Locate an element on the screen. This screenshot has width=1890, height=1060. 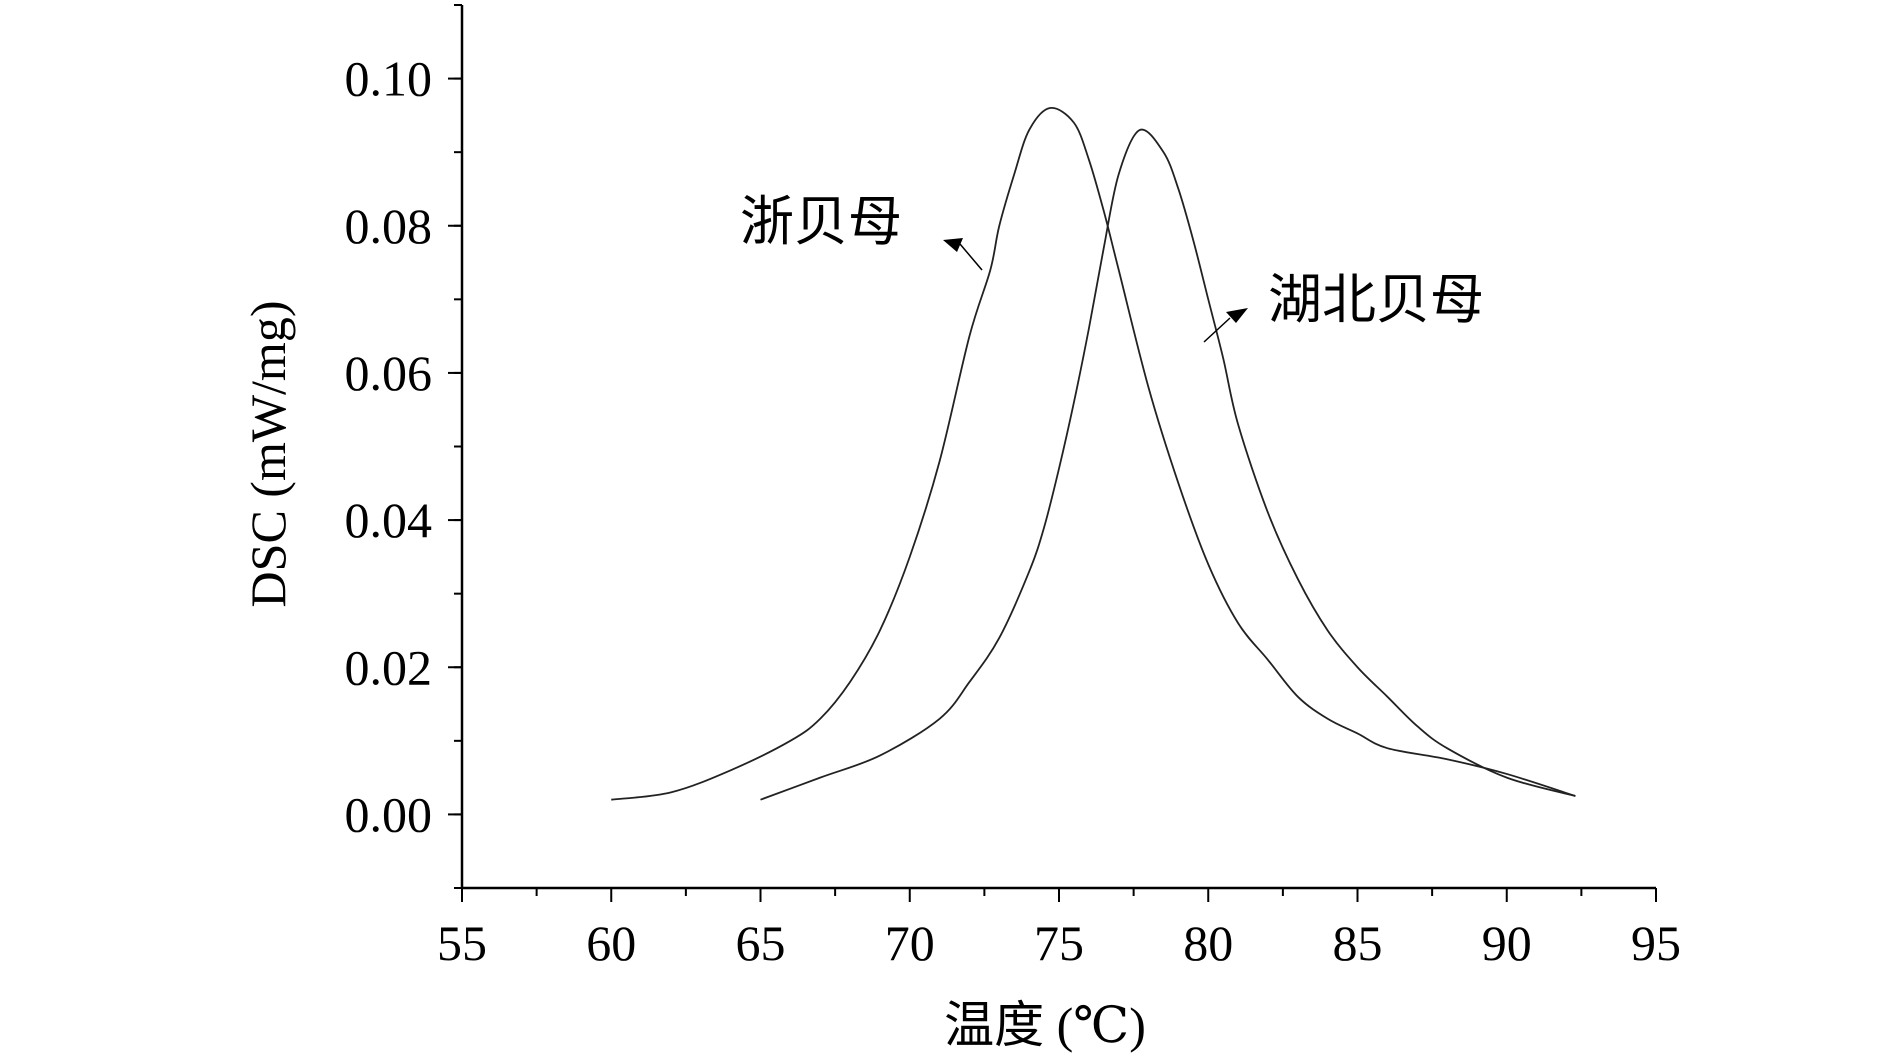
x-tick-label: 65 is located at coordinates (761, 943).